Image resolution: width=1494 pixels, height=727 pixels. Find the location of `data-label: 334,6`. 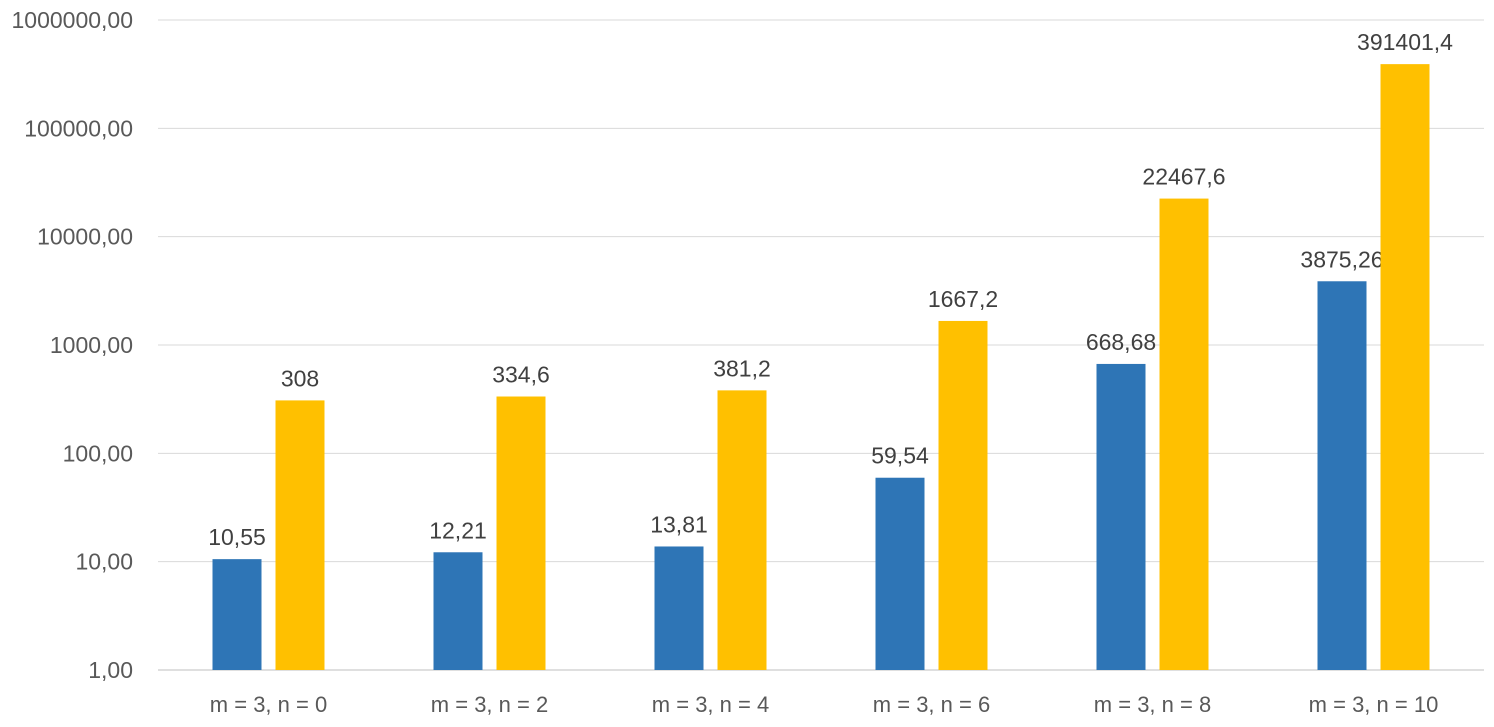

data-label: 334,6 is located at coordinates (521, 375).